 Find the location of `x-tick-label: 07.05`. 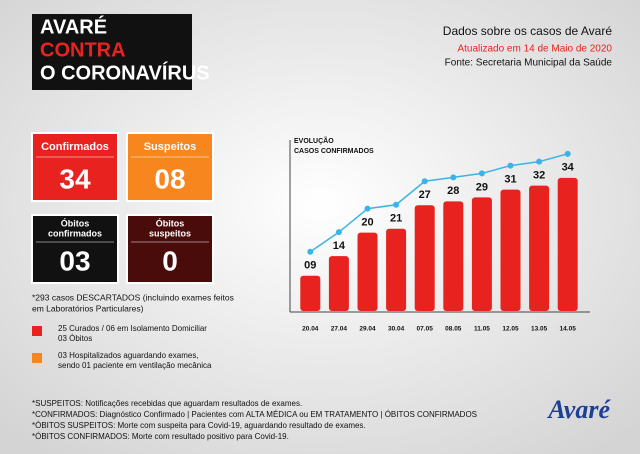

x-tick-label: 07.05 is located at coordinates (425, 329).